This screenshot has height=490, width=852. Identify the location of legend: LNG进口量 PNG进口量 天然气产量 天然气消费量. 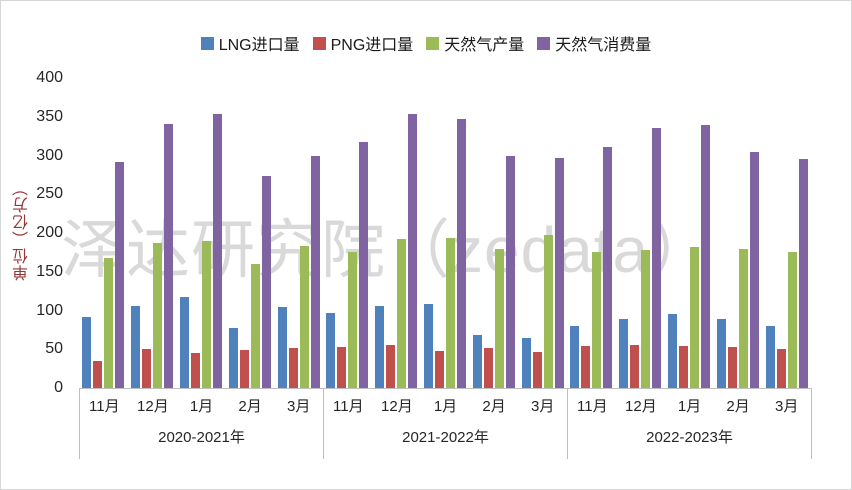
(426, 43).